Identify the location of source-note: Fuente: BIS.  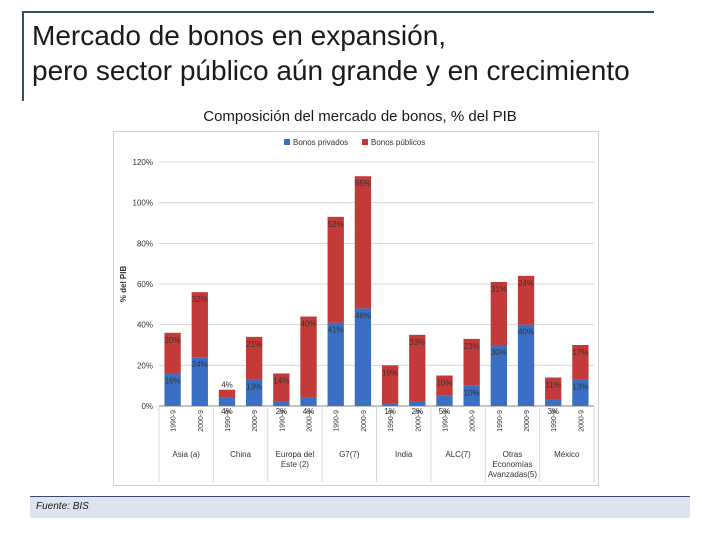
(62, 506).